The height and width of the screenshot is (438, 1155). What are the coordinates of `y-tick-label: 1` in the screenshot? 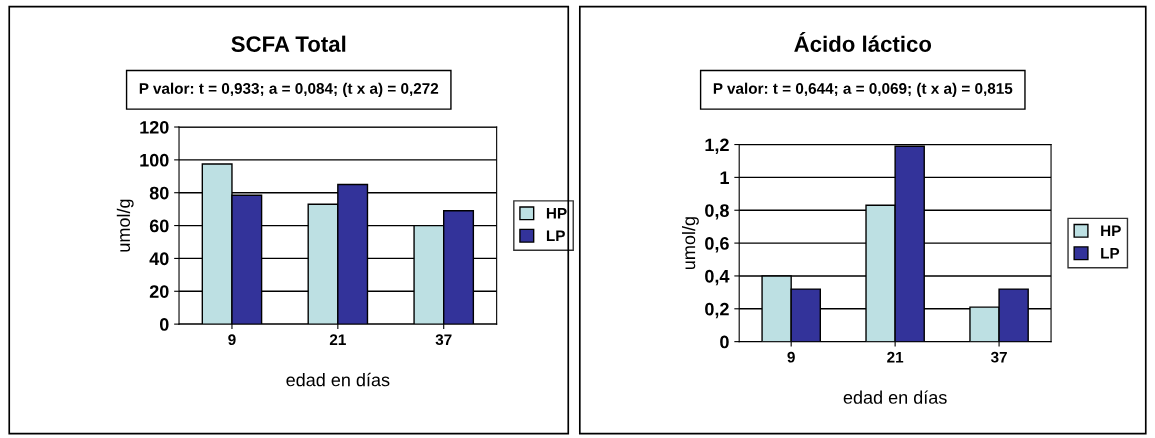 It's located at (724, 177).